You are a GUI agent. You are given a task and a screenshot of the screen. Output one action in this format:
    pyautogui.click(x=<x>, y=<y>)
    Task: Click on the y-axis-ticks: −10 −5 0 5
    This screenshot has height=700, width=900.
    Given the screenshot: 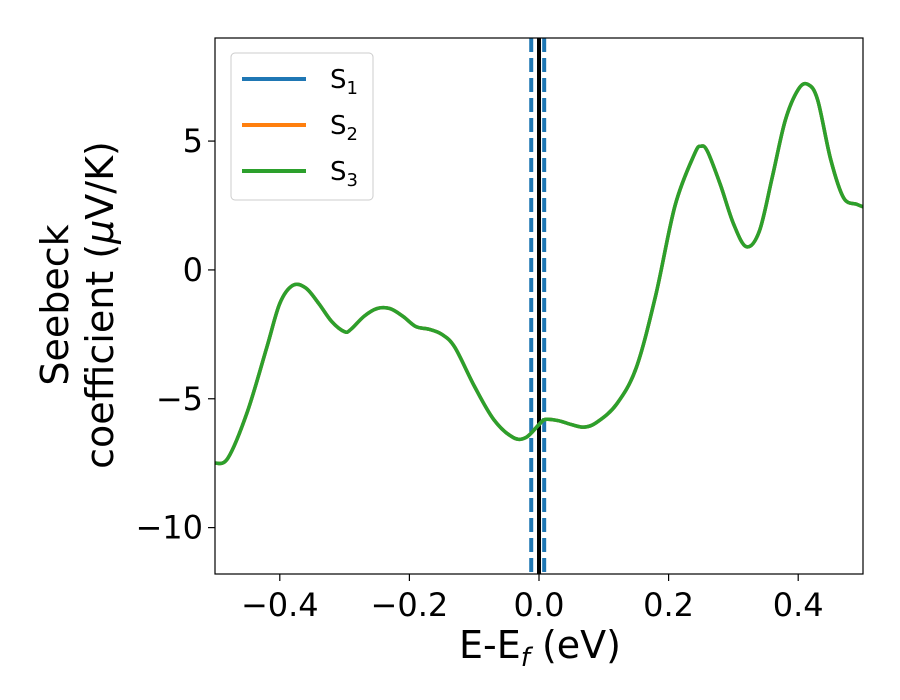 What is the action you would take?
    pyautogui.click(x=175, y=334)
    